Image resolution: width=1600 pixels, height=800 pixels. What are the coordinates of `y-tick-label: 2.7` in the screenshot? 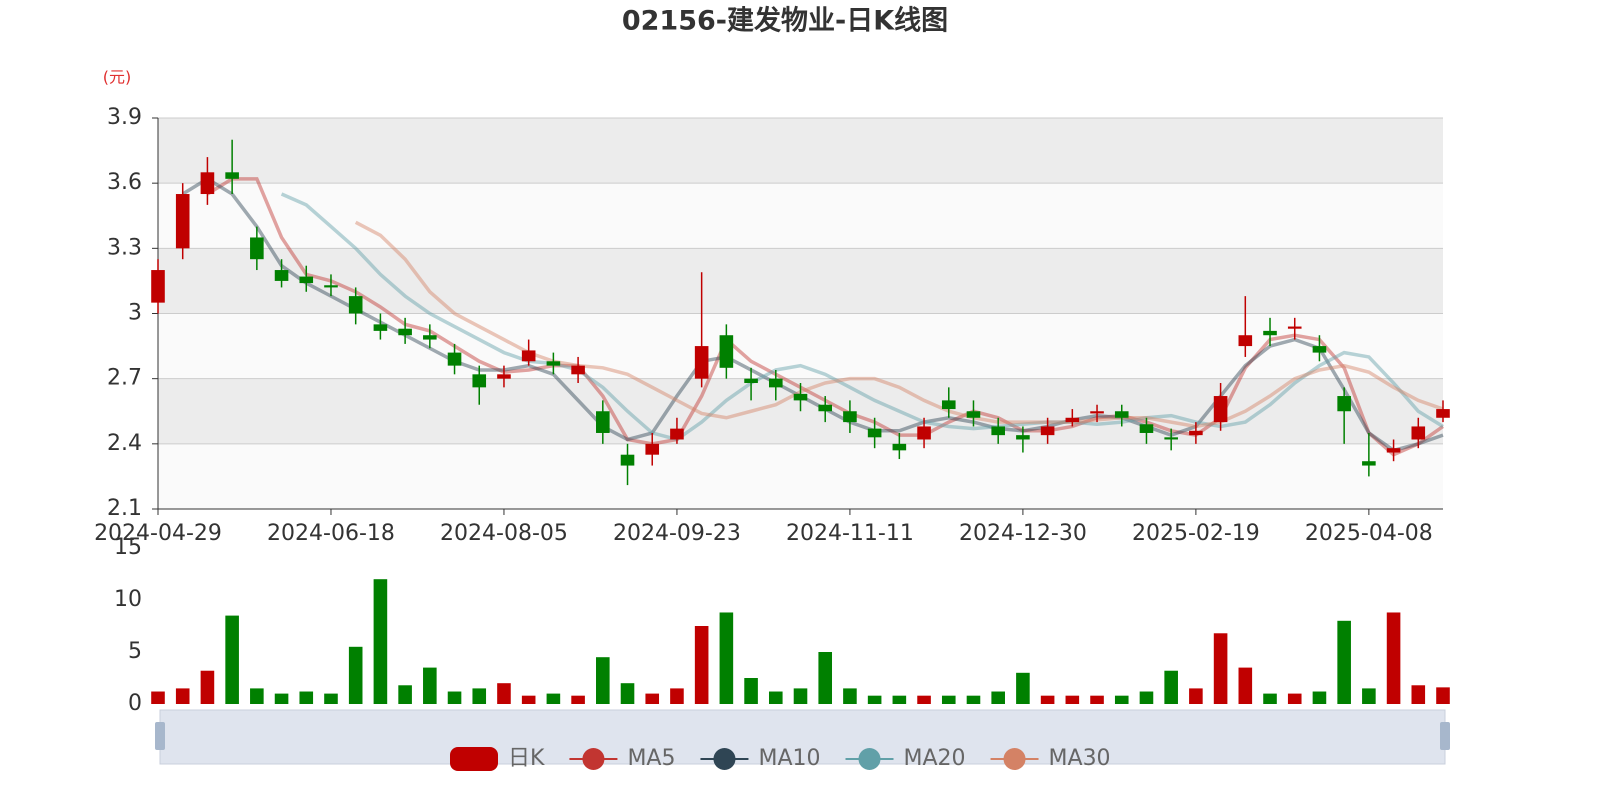 It's located at (124, 378).